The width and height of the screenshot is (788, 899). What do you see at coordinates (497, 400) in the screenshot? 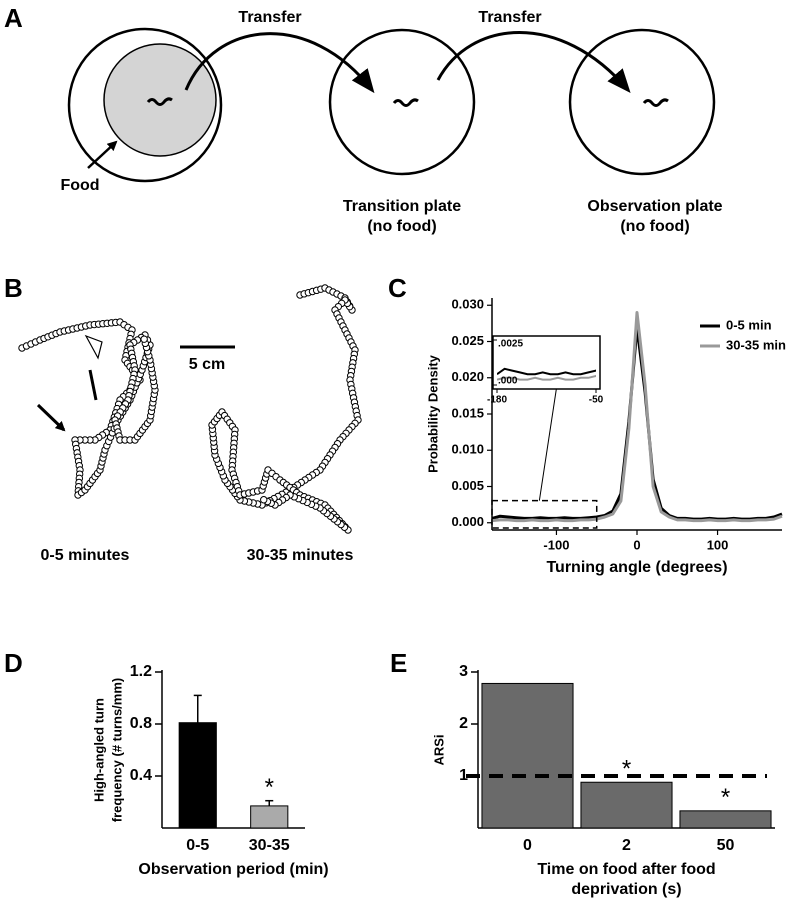
I see `inset-x-tick-label: -180` at bounding box center [497, 400].